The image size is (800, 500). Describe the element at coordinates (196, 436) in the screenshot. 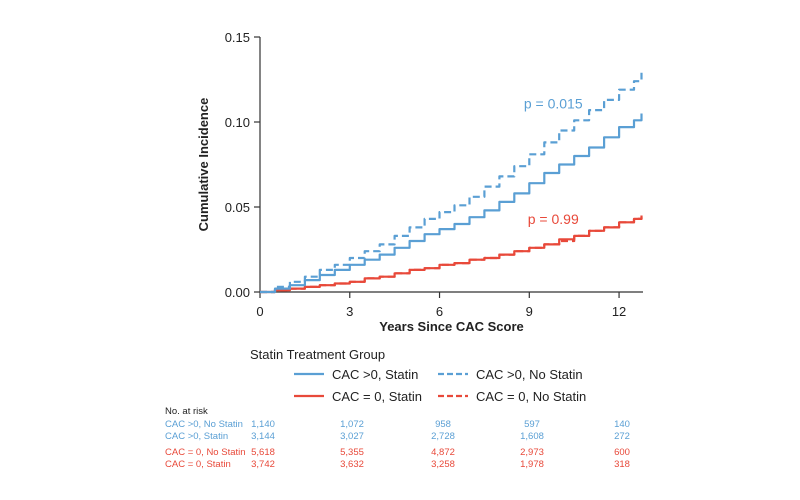

I see `risk-row-label: CAC >0, Statin` at that location.